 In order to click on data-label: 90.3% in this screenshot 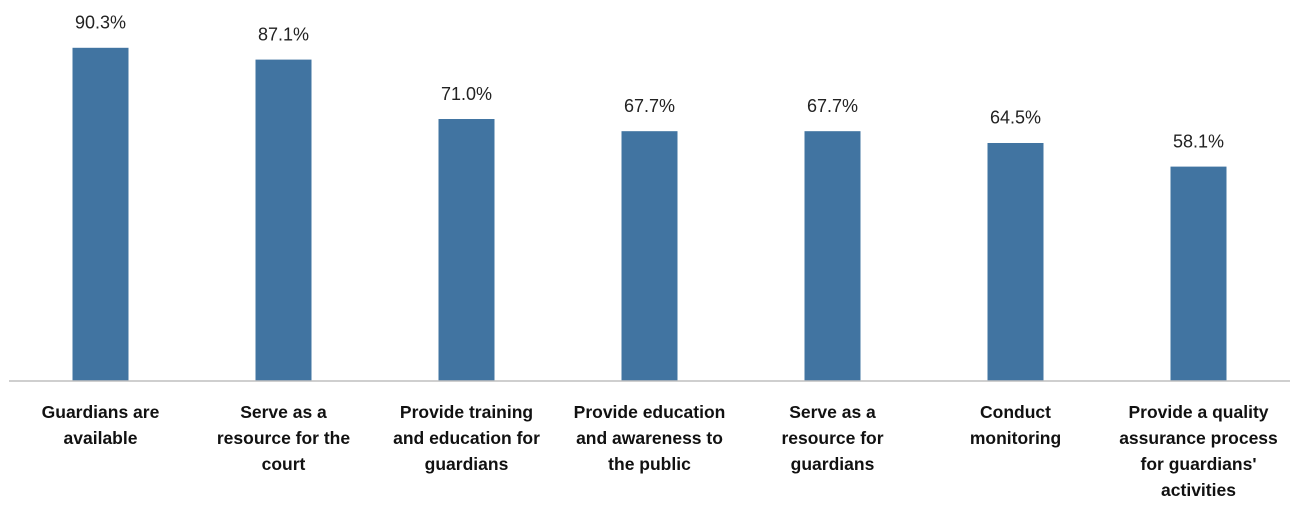, I will do `click(100, 23)`.